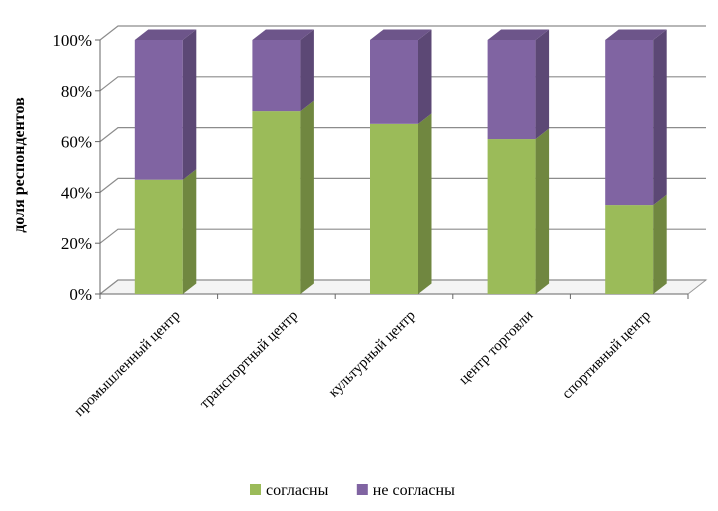 The height and width of the screenshot is (511, 718). I want to click on x-tick-label: центр торговли, so click(496, 348).